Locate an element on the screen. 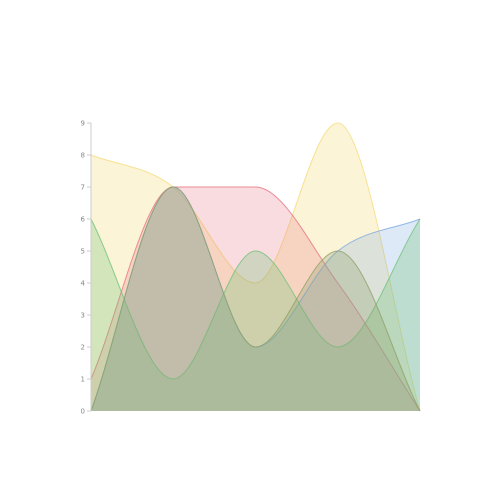 The width and height of the screenshot is (500, 504). y-axis: 0 1 2 3 4 5 6 7 8 9 is located at coordinates (86, 268).